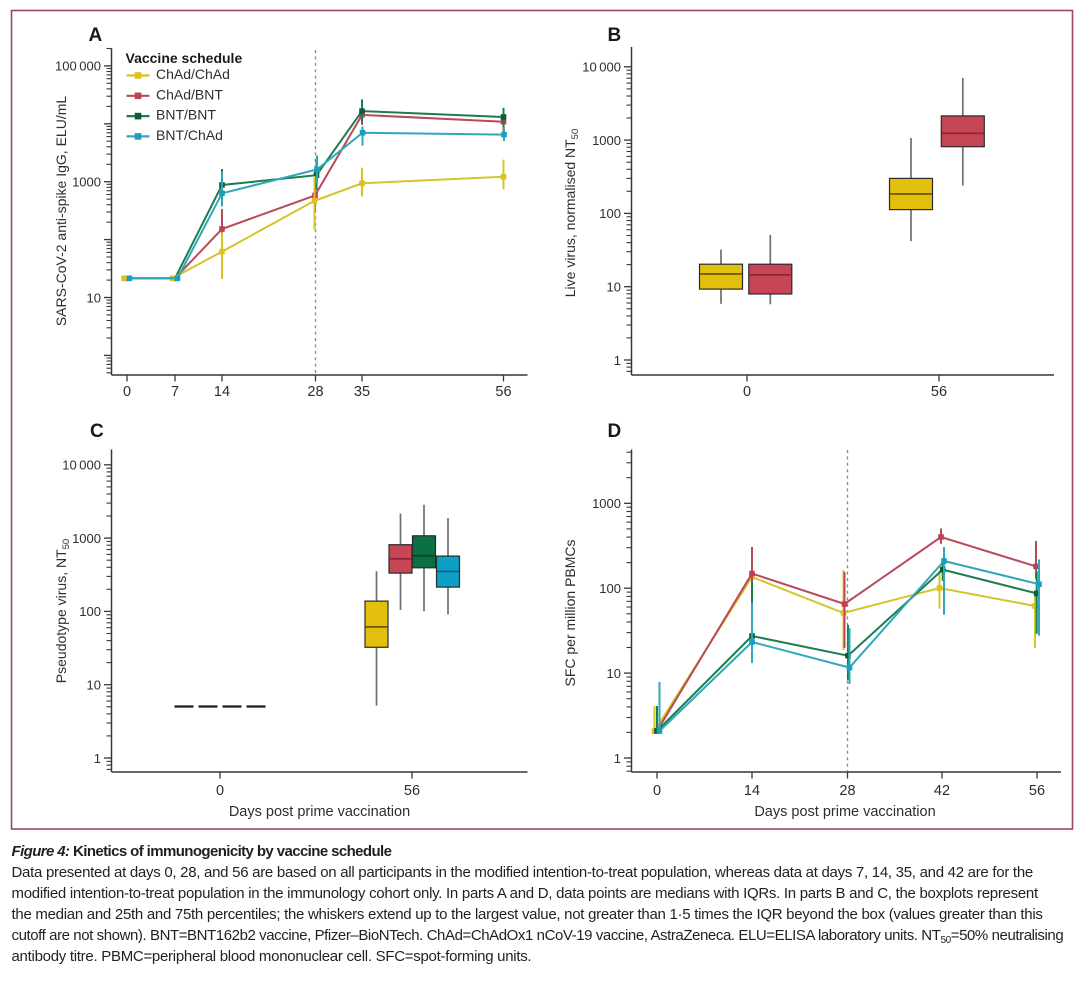 This screenshot has width=1080, height=982. What do you see at coordinates (78, 66) in the screenshot?
I see `svg-text: 100 000` at bounding box center [78, 66].